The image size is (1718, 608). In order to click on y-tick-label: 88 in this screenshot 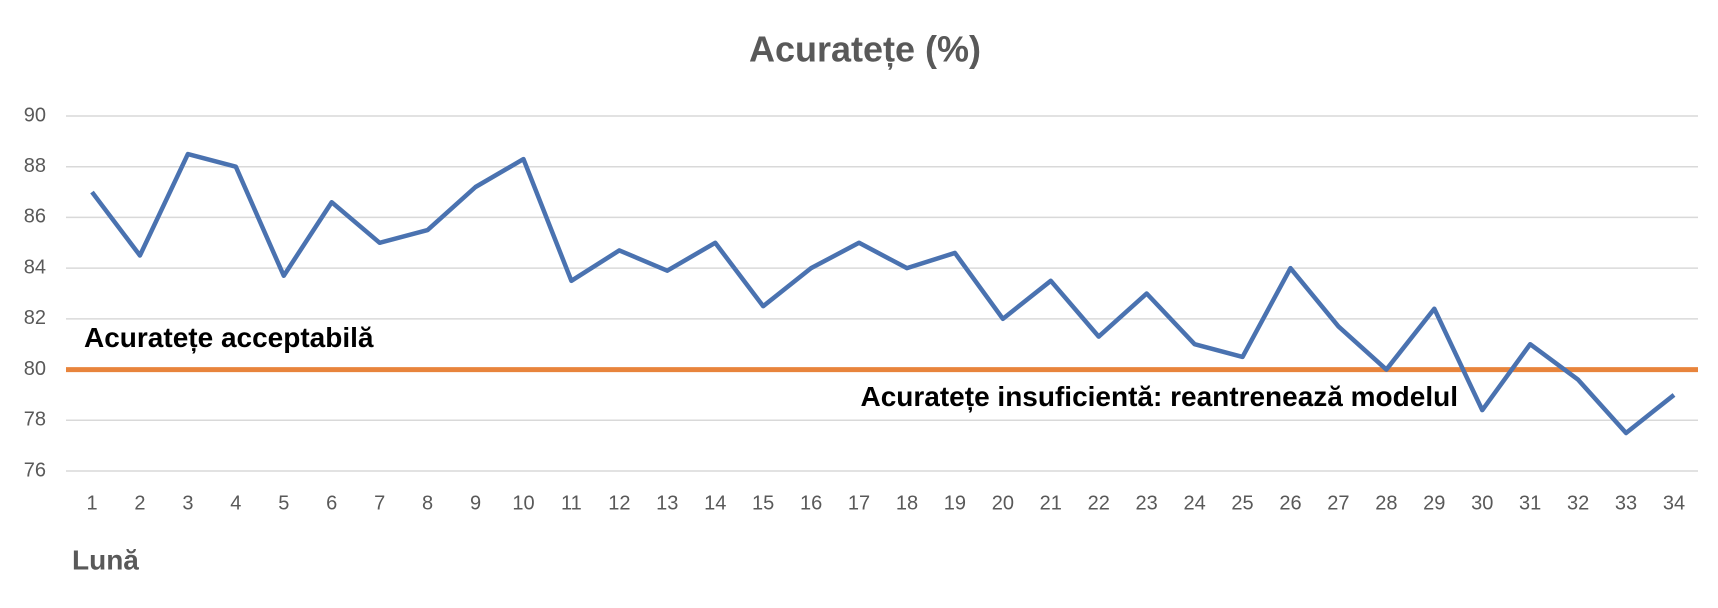, I will do `click(35, 166)`.